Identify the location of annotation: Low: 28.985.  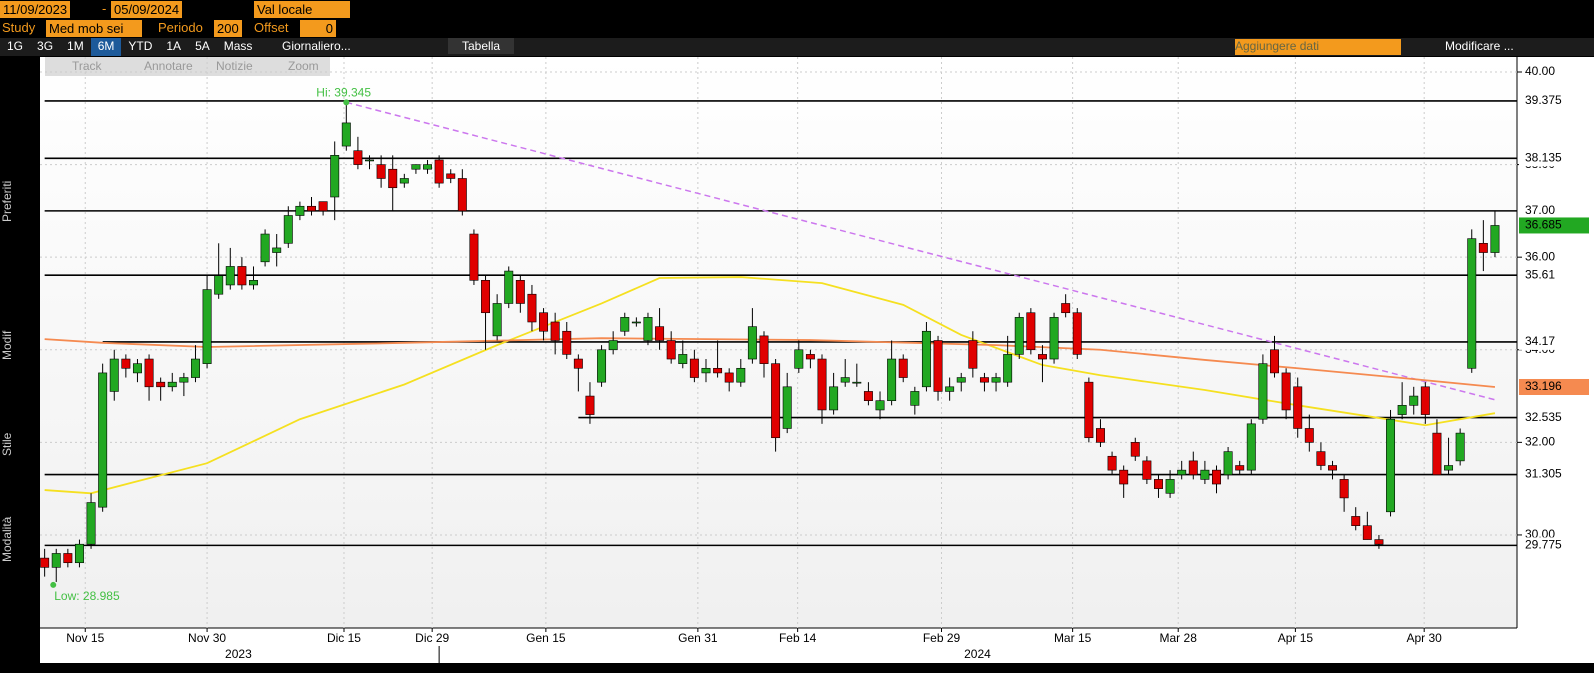
(87, 596).